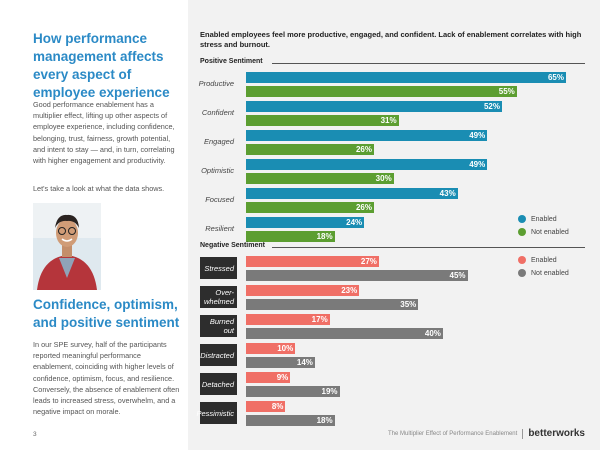  Describe the element at coordinates (303, 290) in the screenshot. I see `bar: 23%` at that location.